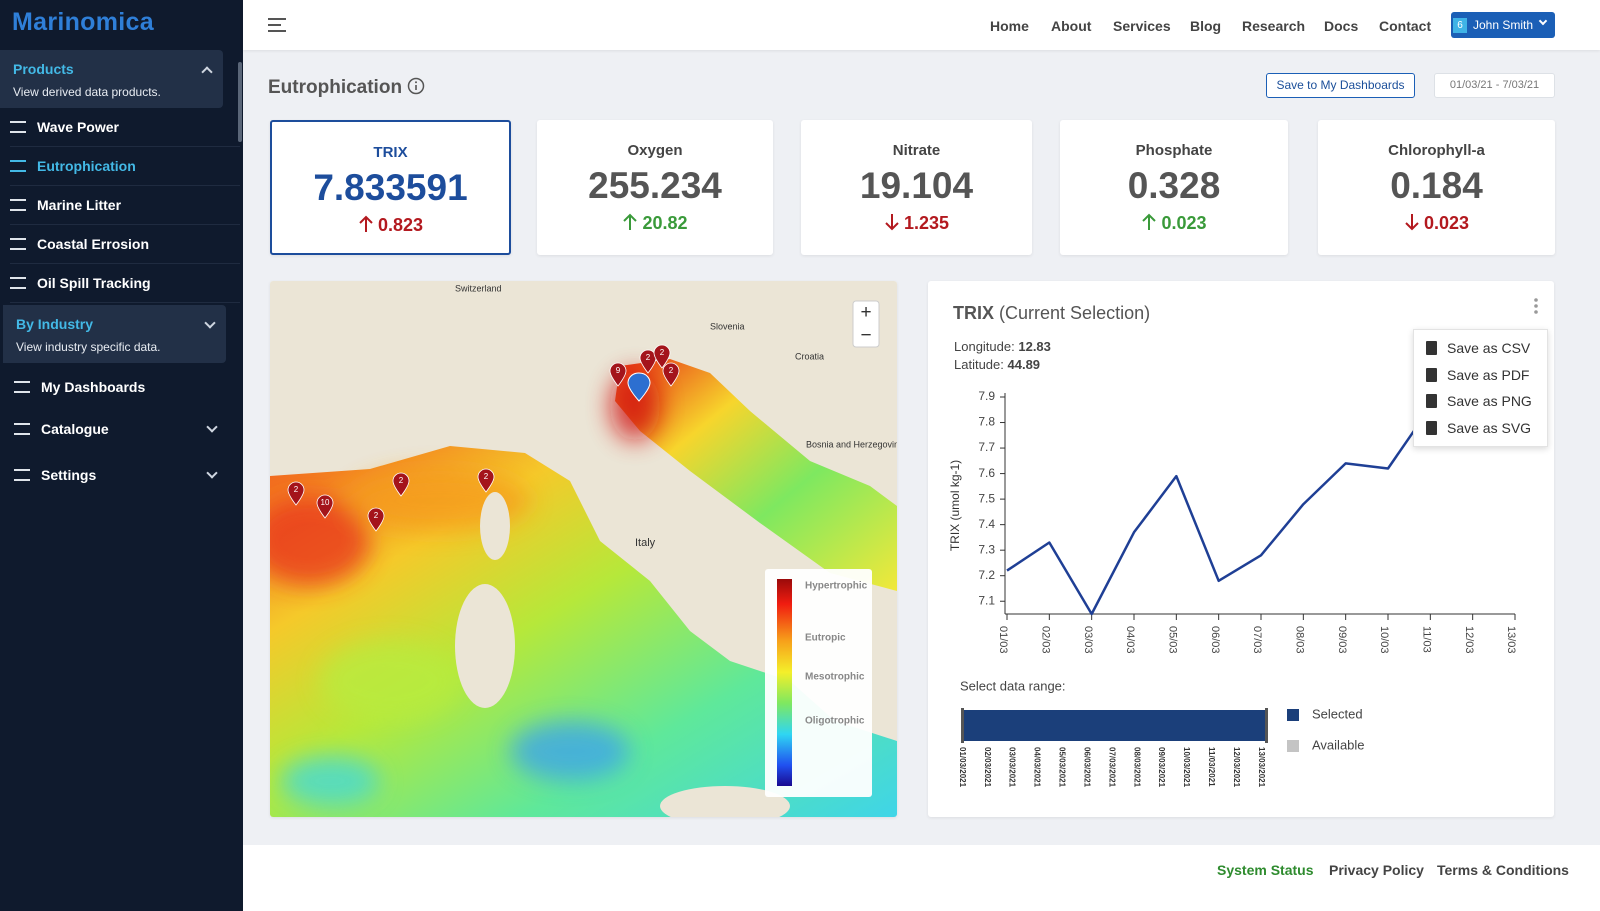  Describe the element at coordinates (1183, 223) in the screenshot. I see `delta-value: 0.023` at that location.